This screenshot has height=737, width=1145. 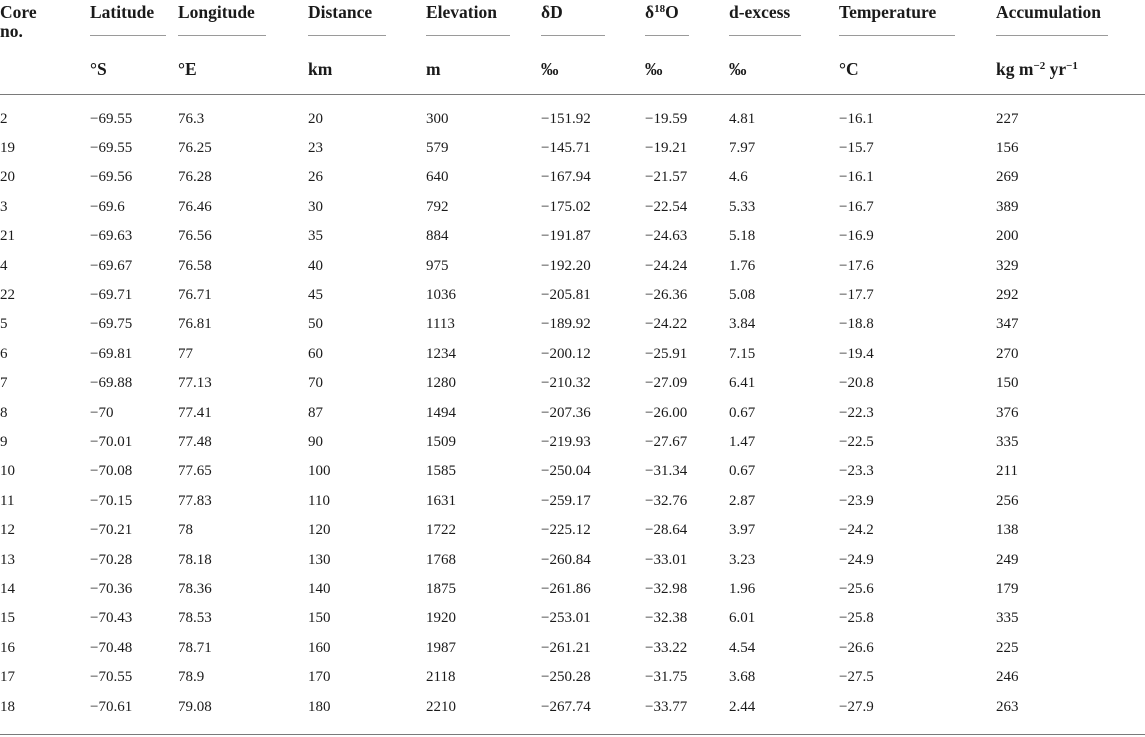 I want to click on cell-lon: 77.65, so click(x=195, y=471).